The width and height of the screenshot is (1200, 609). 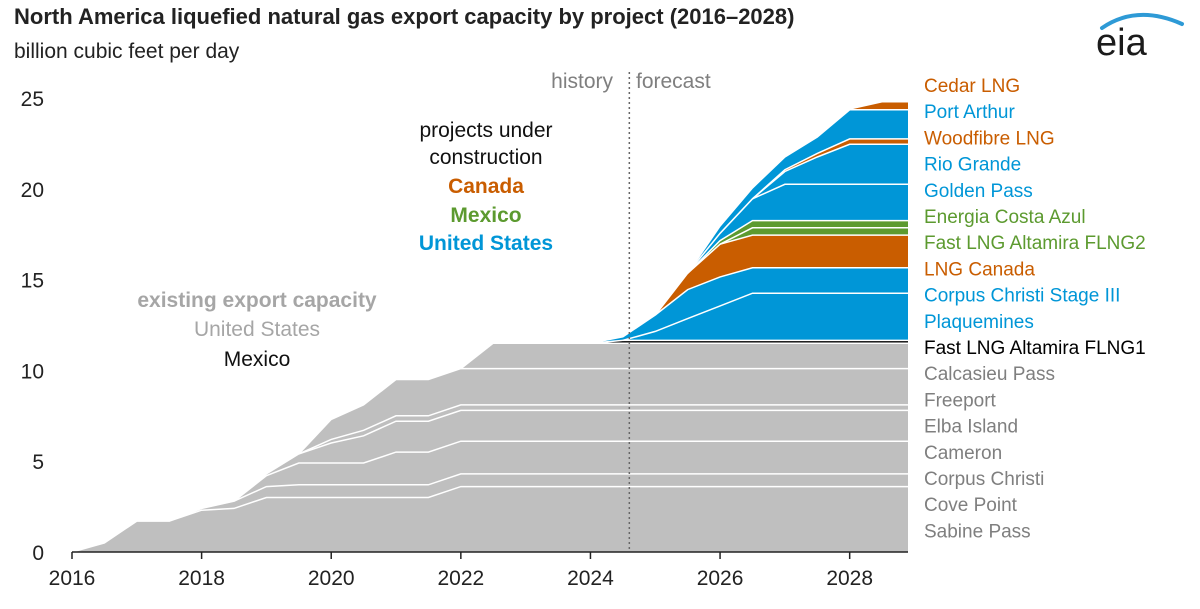 I want to click on y-tick-label: 0, so click(x=38, y=553).